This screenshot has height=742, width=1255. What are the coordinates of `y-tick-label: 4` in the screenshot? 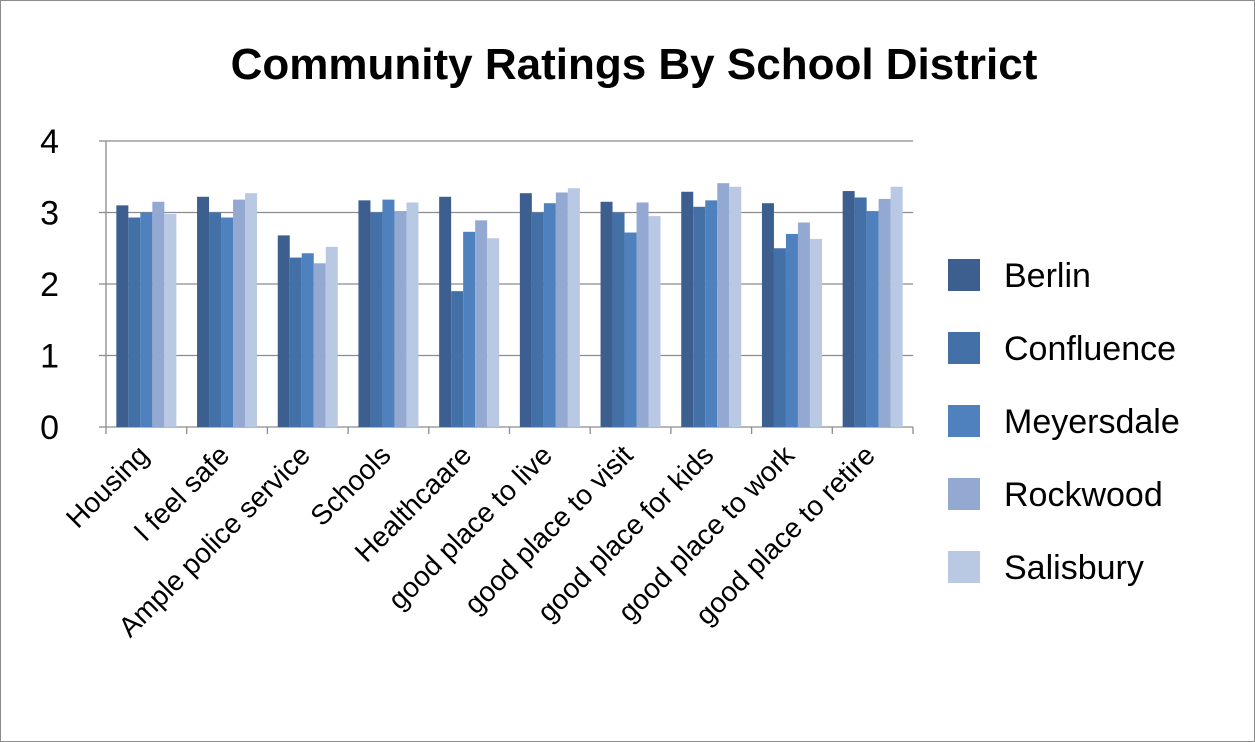 It's located at (49, 142).